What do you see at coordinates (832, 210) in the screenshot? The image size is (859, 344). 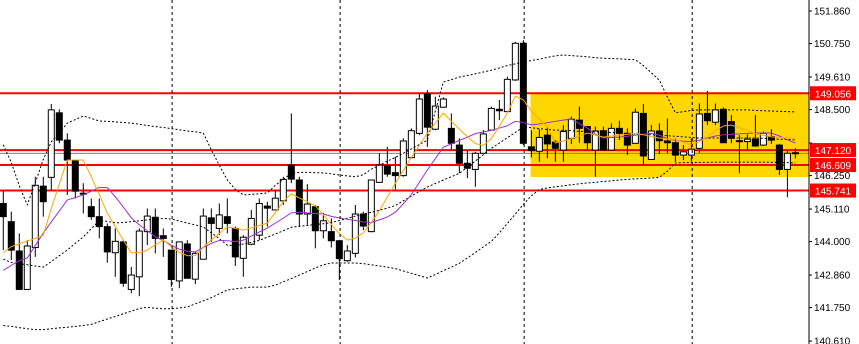 I see `y-tick-label: 145.110` at bounding box center [832, 210].